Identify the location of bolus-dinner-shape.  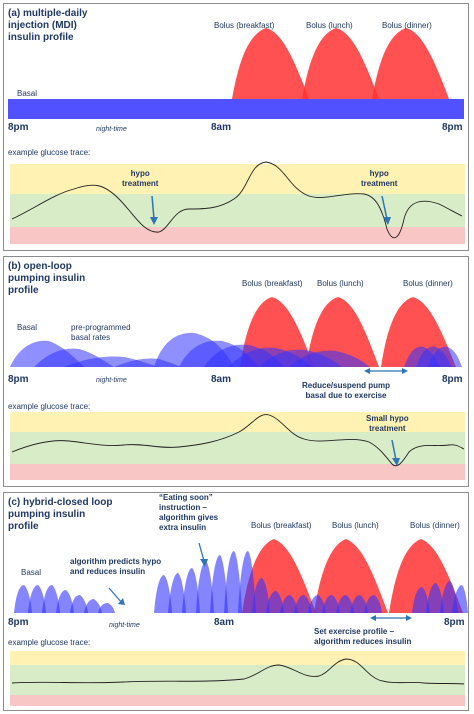
(410, 63).